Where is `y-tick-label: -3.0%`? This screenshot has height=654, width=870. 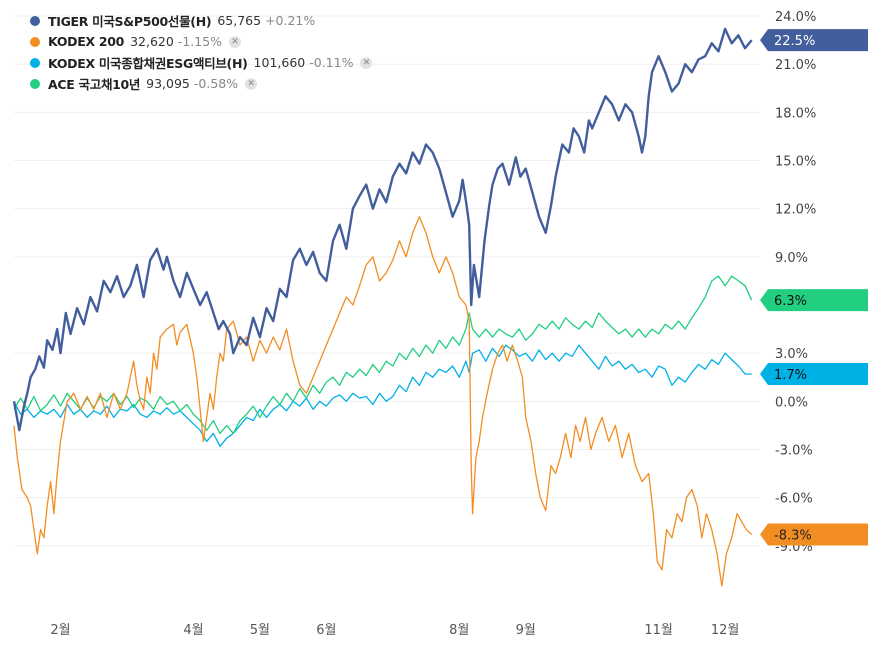
y-tick-label: -3.0% is located at coordinates (794, 450).